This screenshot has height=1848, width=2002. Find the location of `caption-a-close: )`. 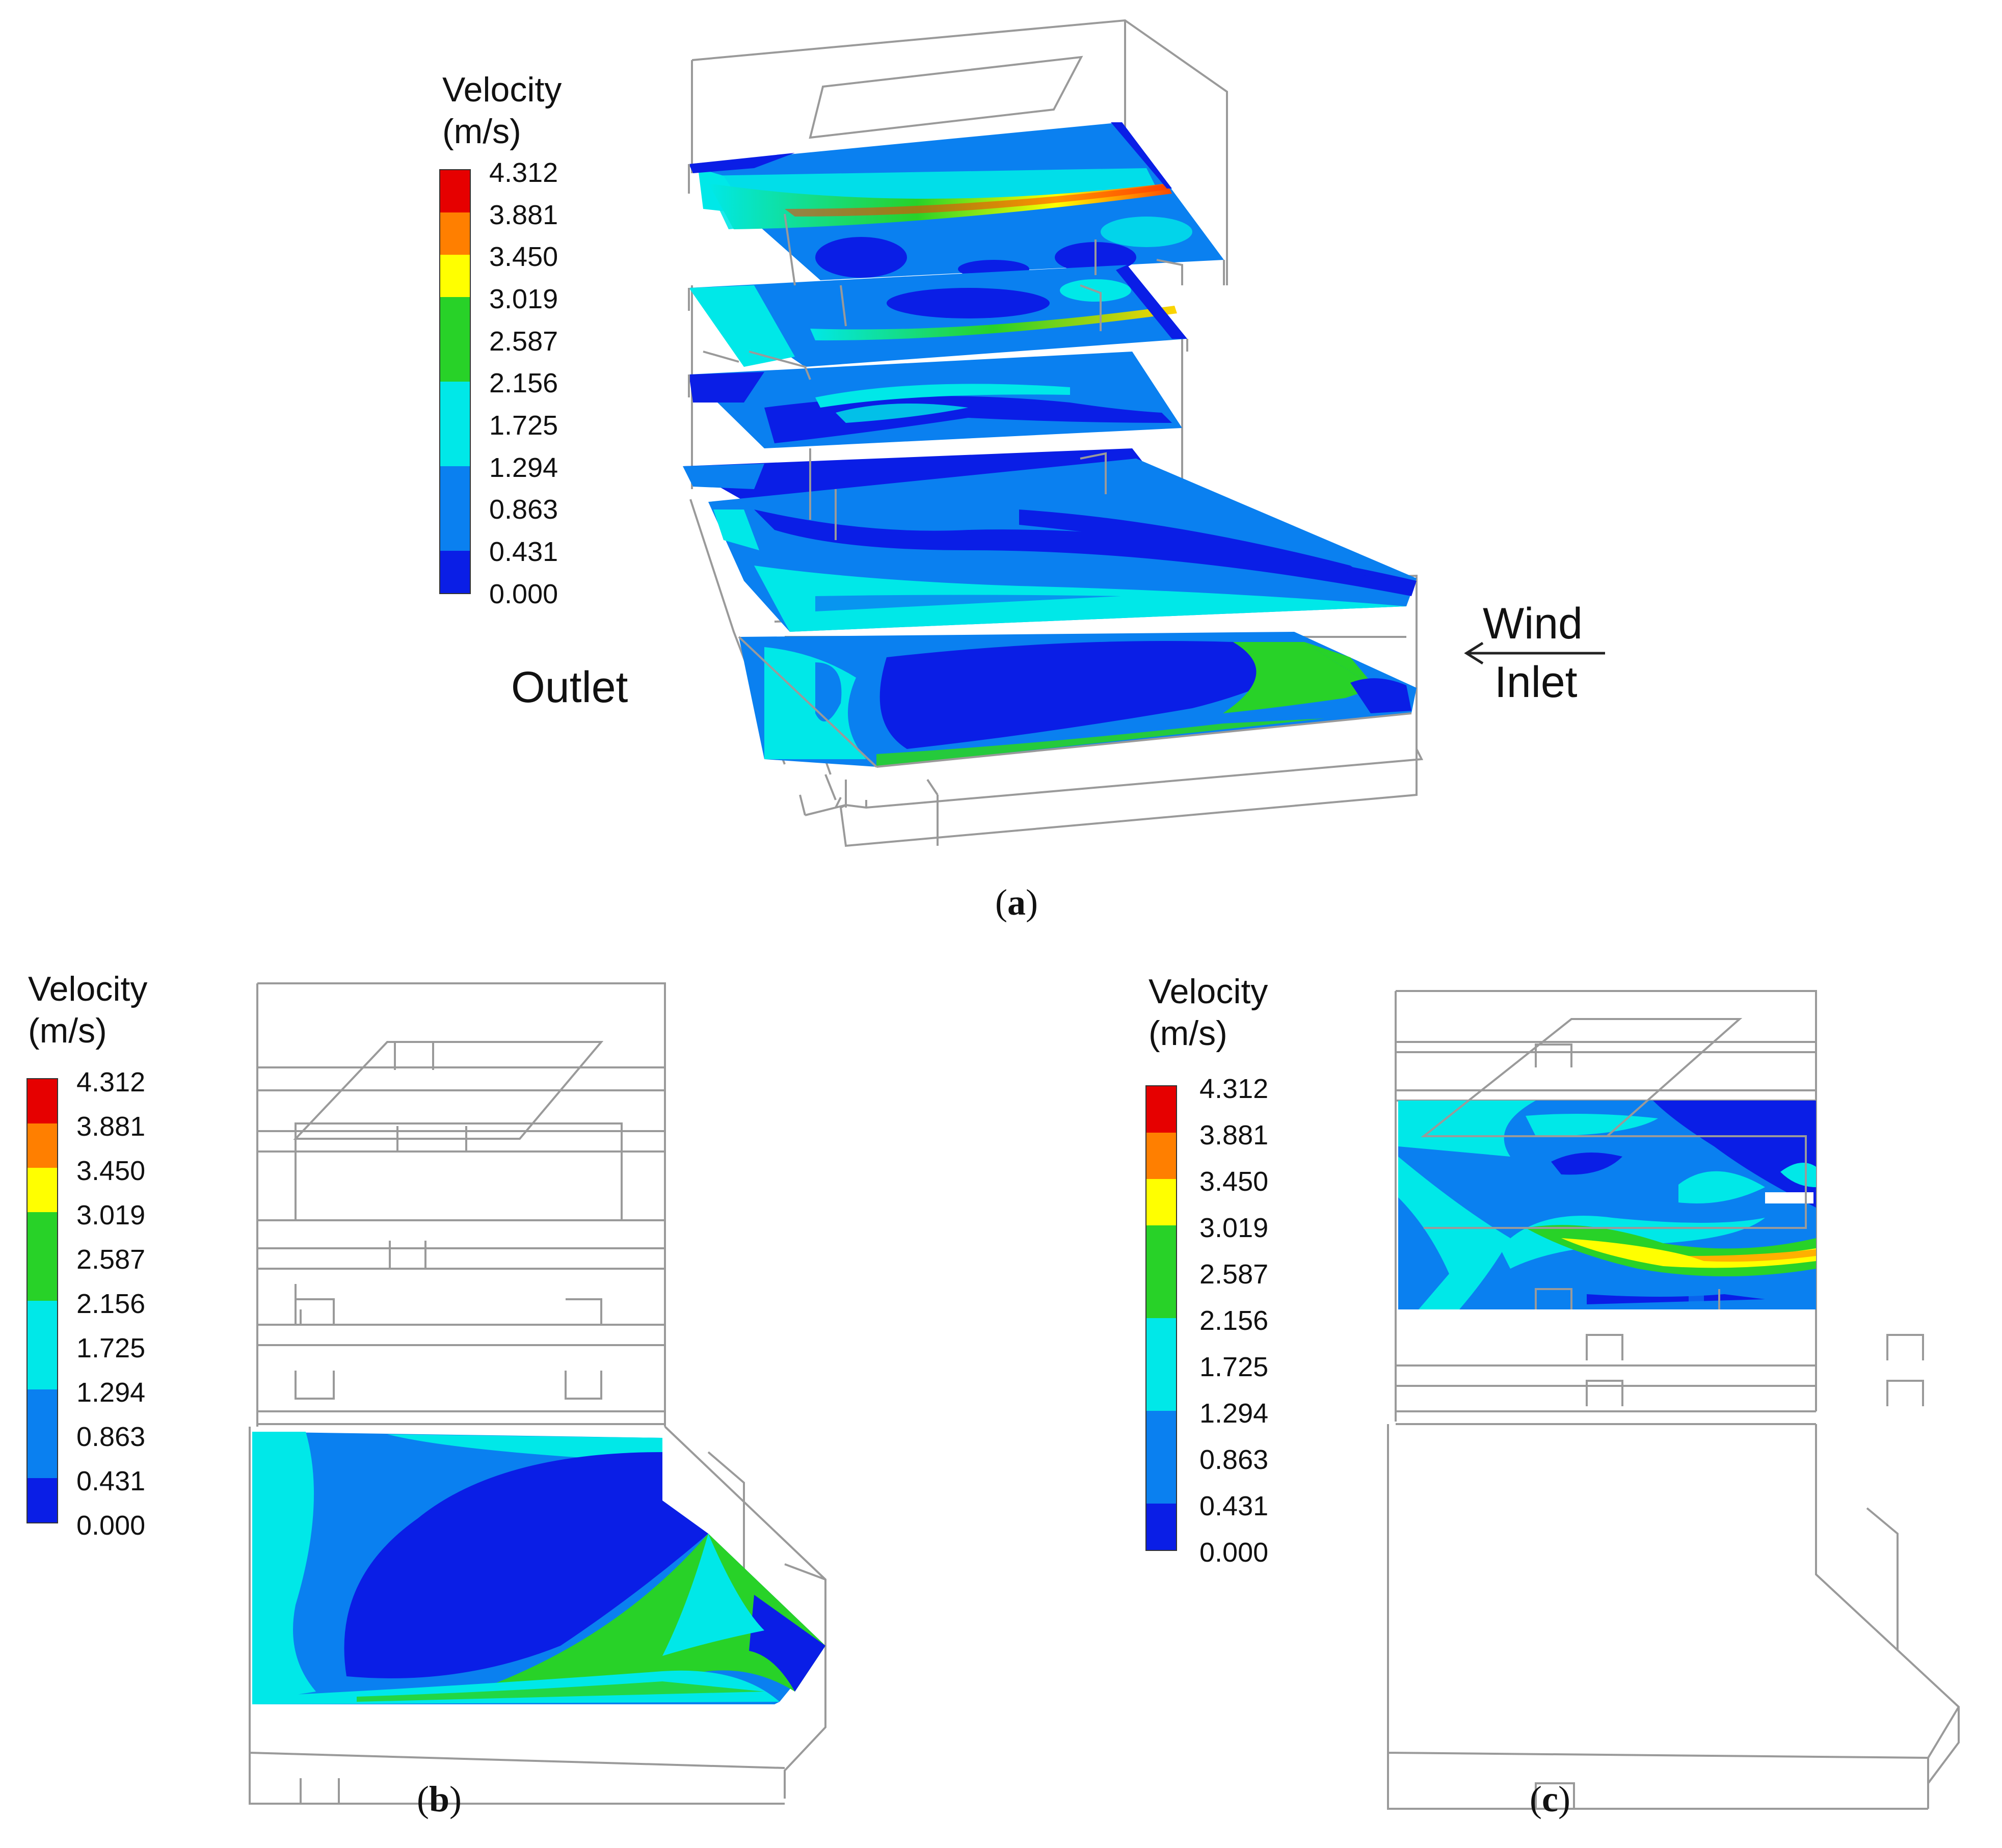

caption-a-close: ) is located at coordinates (1031, 902).